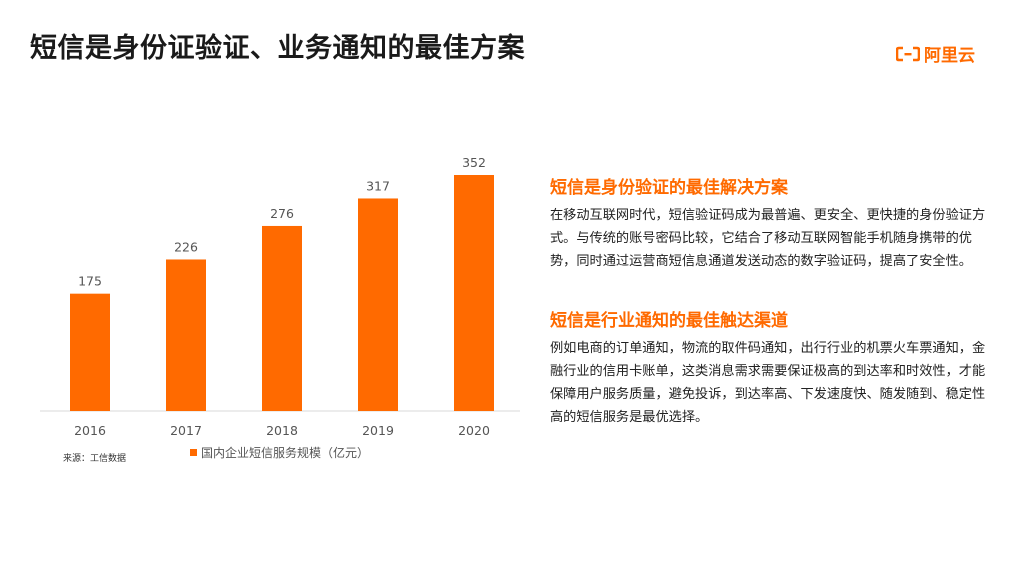  What do you see at coordinates (474, 293) in the screenshot?
I see `bar-2020` at bounding box center [474, 293].